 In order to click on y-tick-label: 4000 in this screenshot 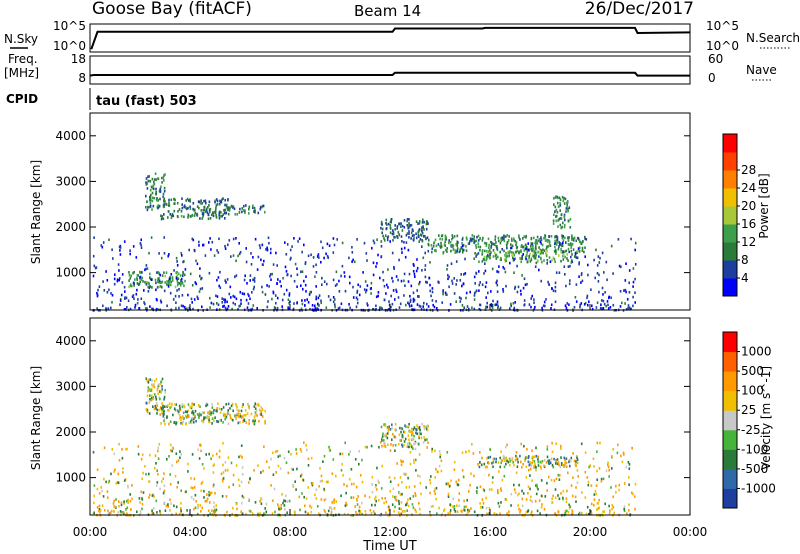, I will do `click(70, 341)`.